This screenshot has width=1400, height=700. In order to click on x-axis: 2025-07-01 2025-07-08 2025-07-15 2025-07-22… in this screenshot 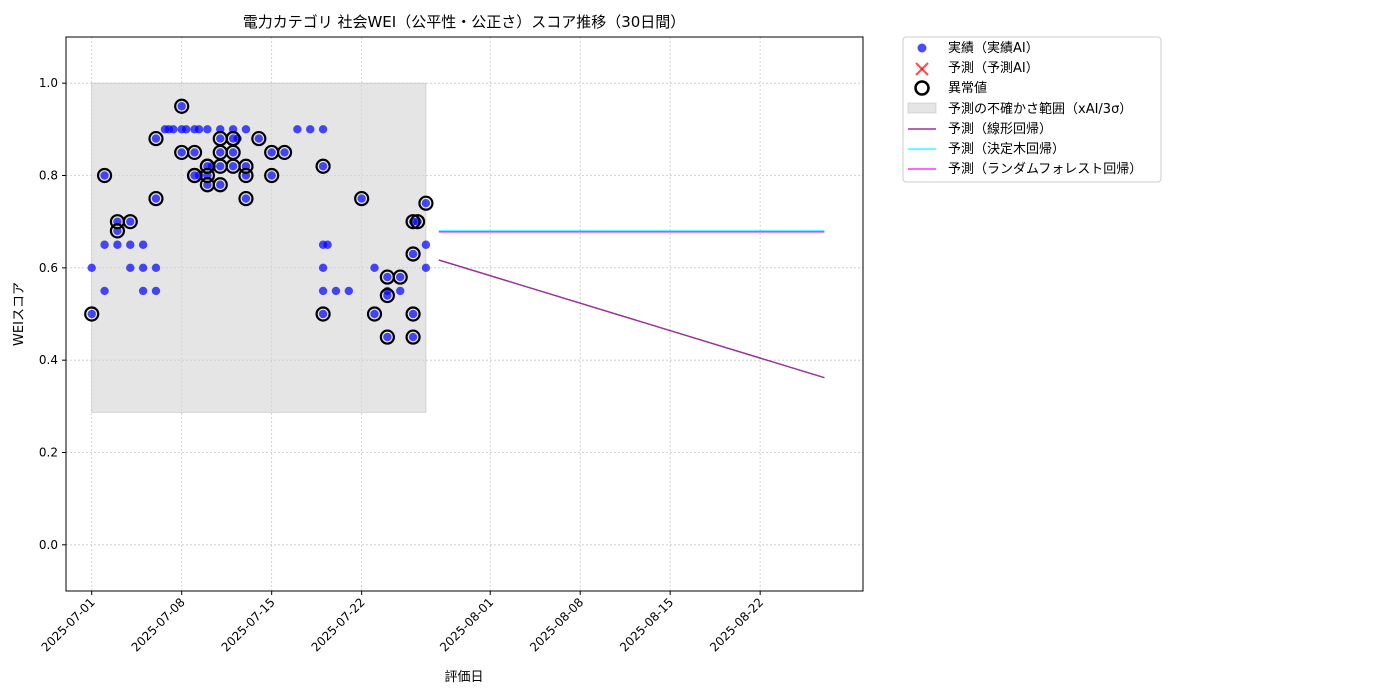, I will do `click(402, 622)`.